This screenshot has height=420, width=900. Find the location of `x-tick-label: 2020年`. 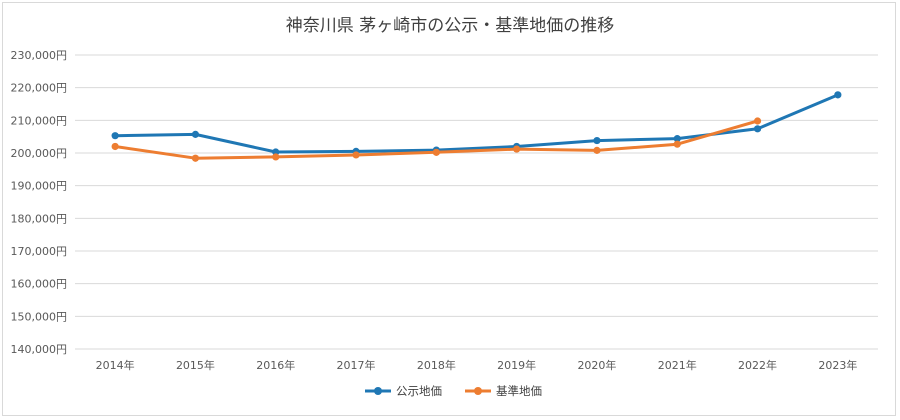

x-tick-label: 2020年 is located at coordinates (596, 365).